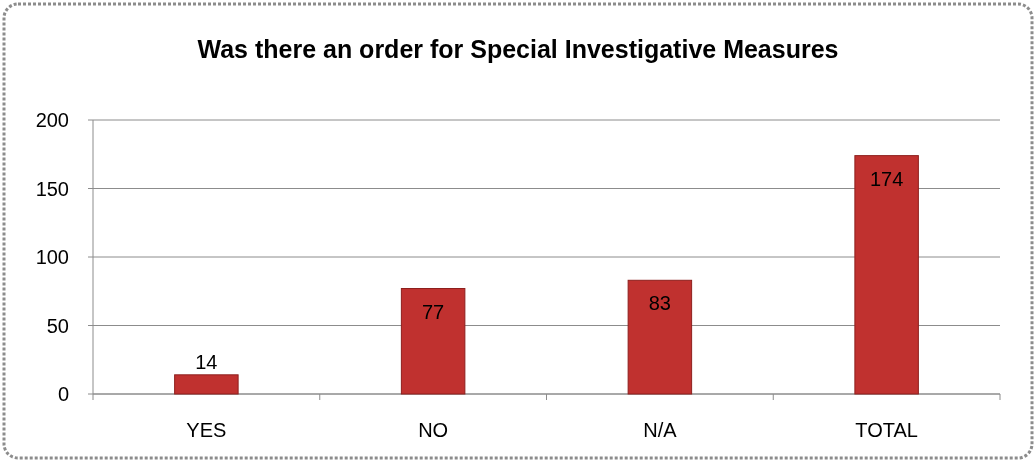 The width and height of the screenshot is (1036, 462). I want to click on x-tick-label: TOTAL, so click(886, 430).